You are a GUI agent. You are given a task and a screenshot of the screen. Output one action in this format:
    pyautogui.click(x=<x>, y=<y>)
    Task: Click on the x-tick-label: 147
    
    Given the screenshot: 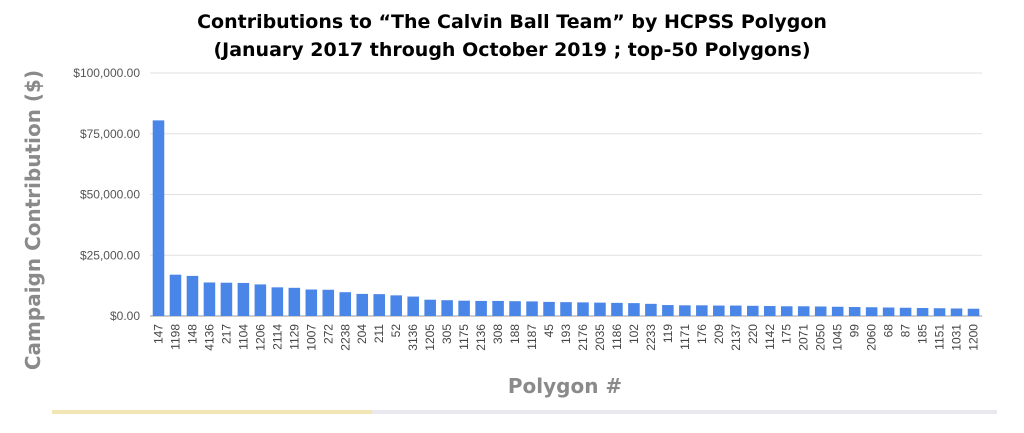 What is the action you would take?
    pyautogui.click(x=158, y=334)
    